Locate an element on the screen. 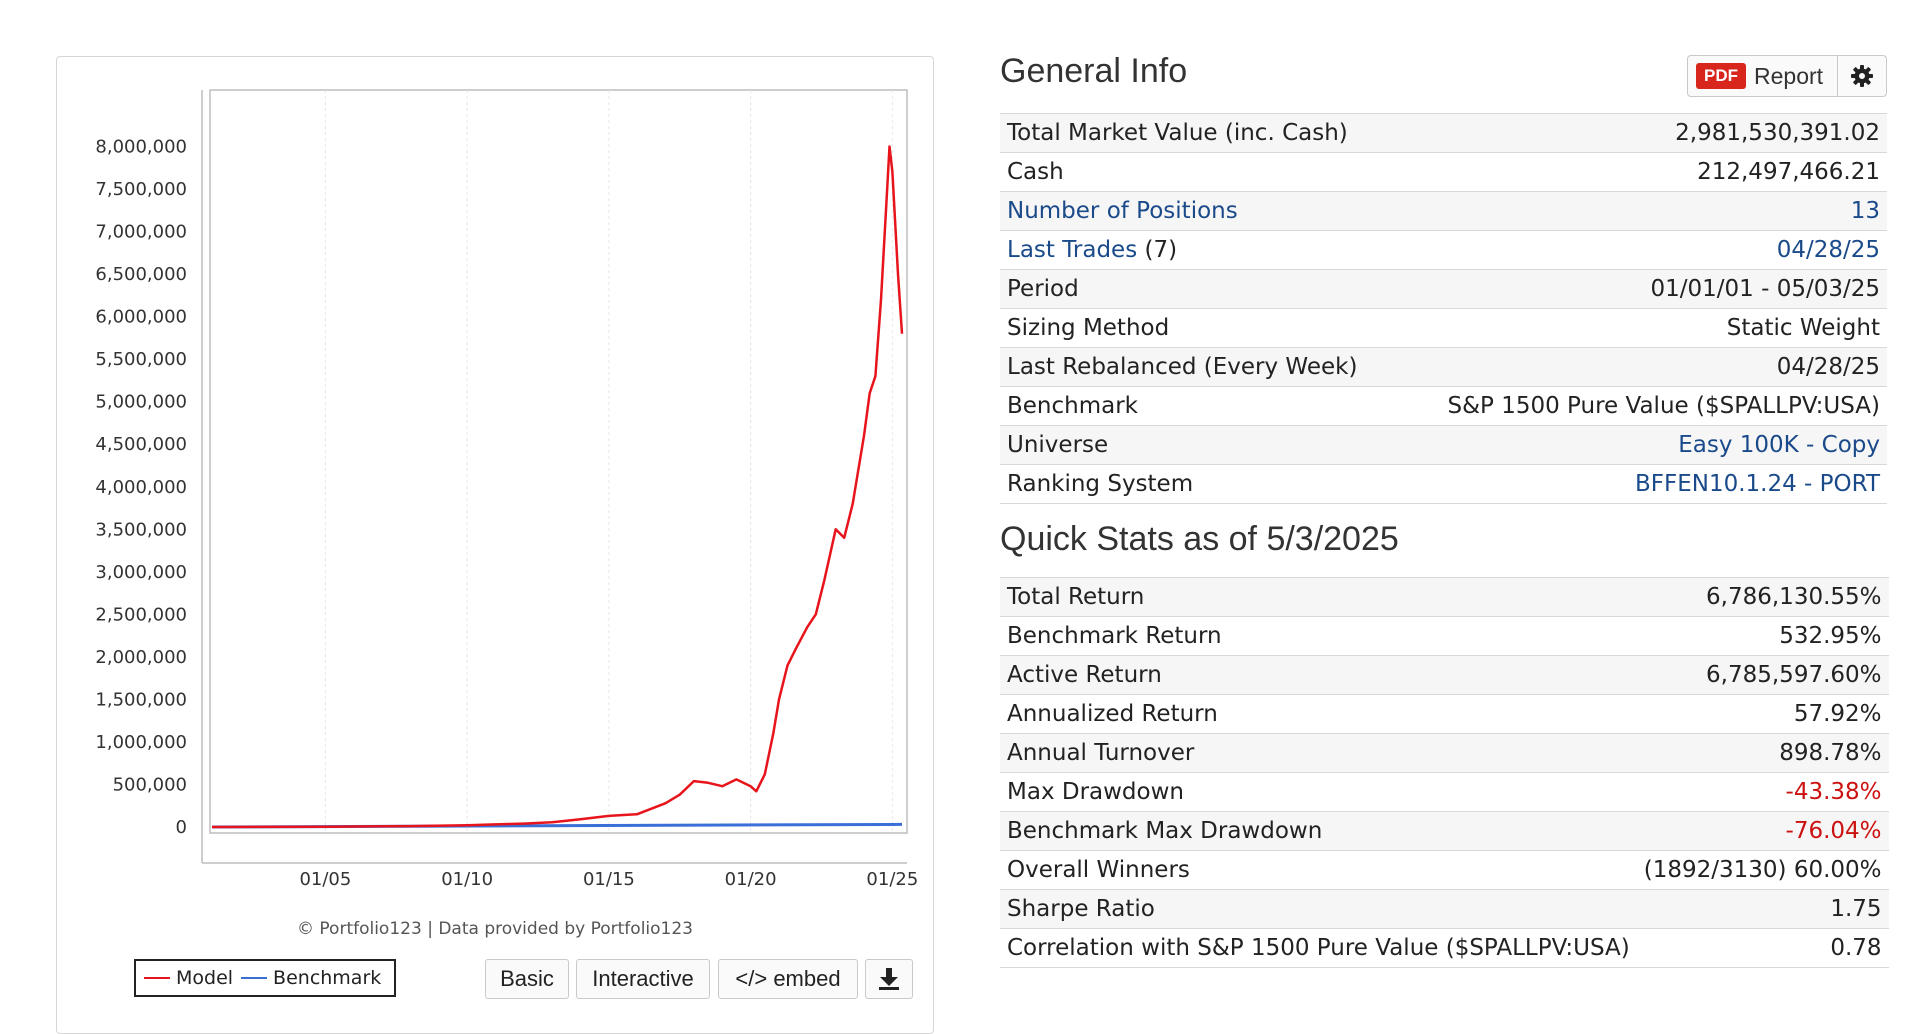  y-tick-label: 7,500,000 is located at coordinates (141, 189).